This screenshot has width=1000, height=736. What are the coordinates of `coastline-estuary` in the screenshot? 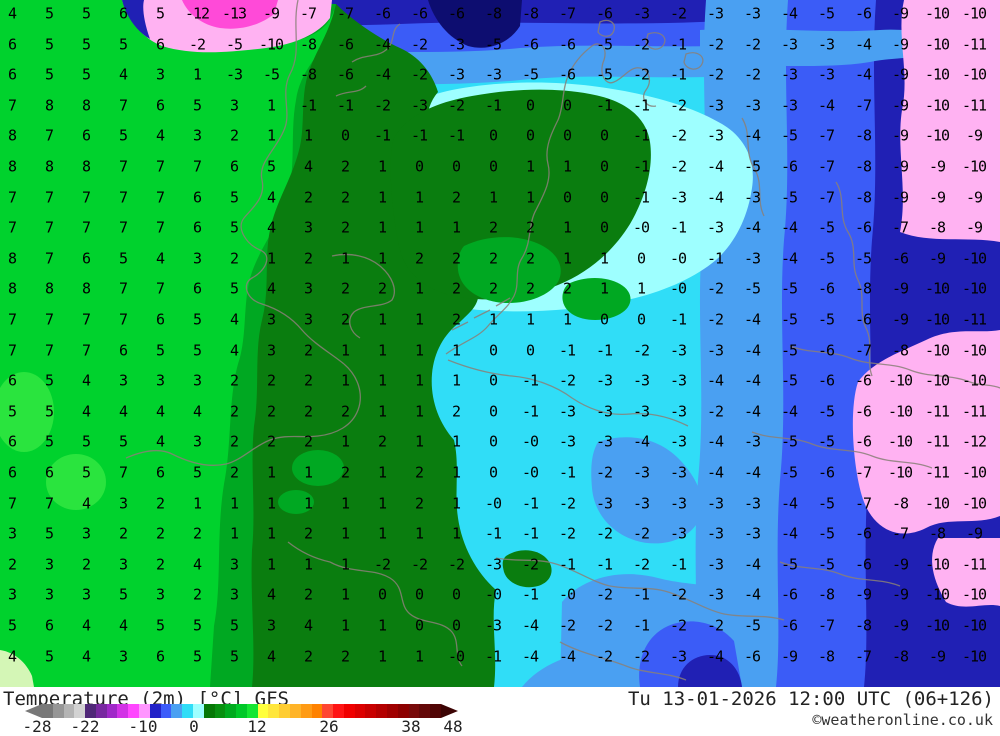 It's located at (363, 296).